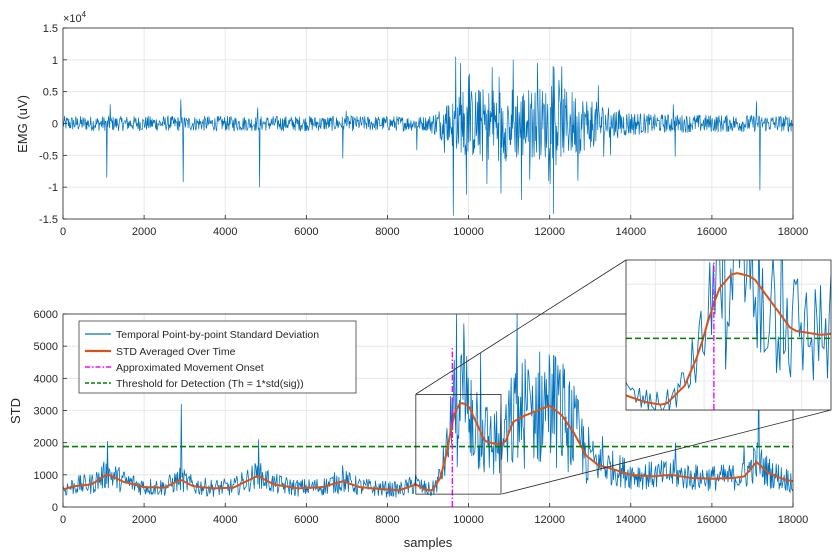 The height and width of the screenshot is (554, 839). Describe the element at coordinates (793, 232) in the screenshot. I see `emg-x-tick-label-9: 18000` at that location.